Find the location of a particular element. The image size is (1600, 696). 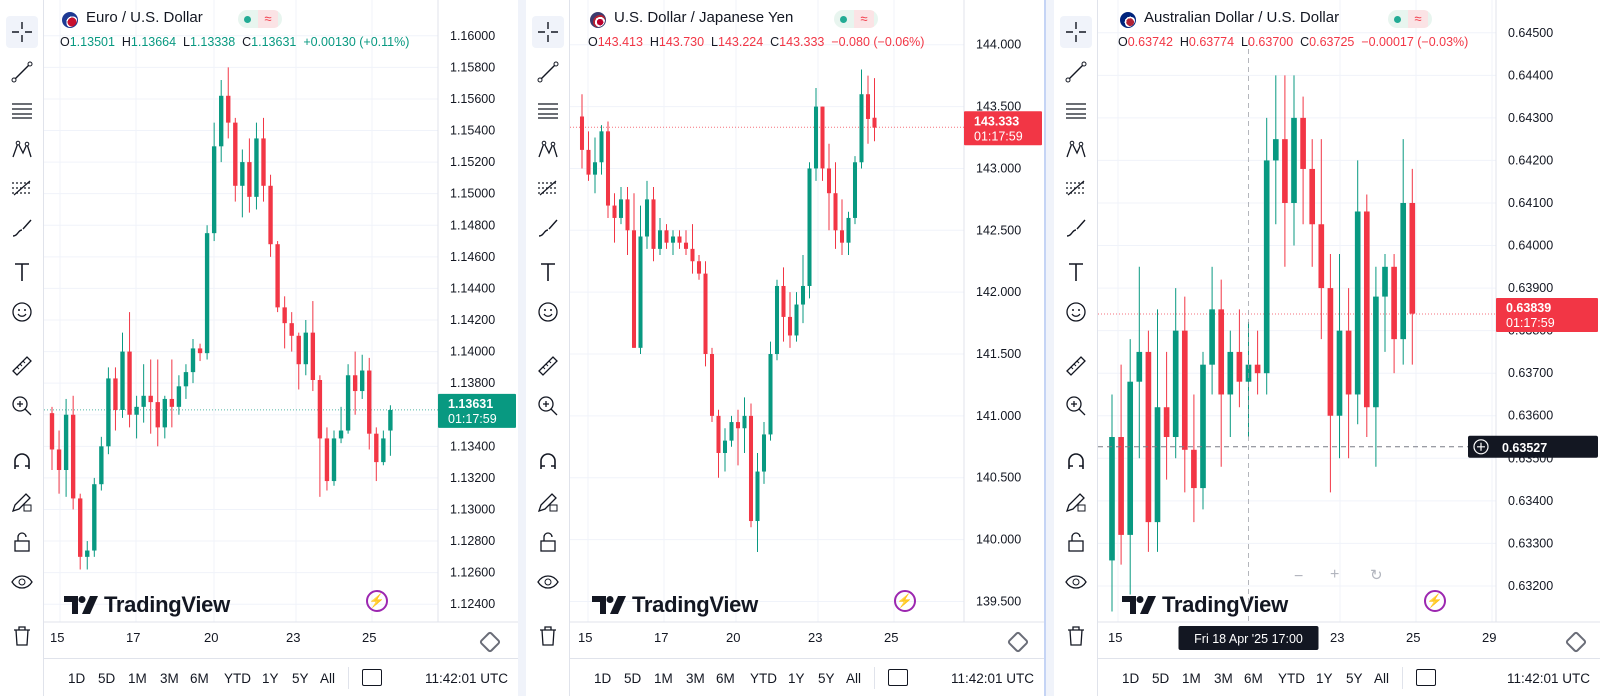

zoom-out-icon: − is located at coordinates (1299, 576).